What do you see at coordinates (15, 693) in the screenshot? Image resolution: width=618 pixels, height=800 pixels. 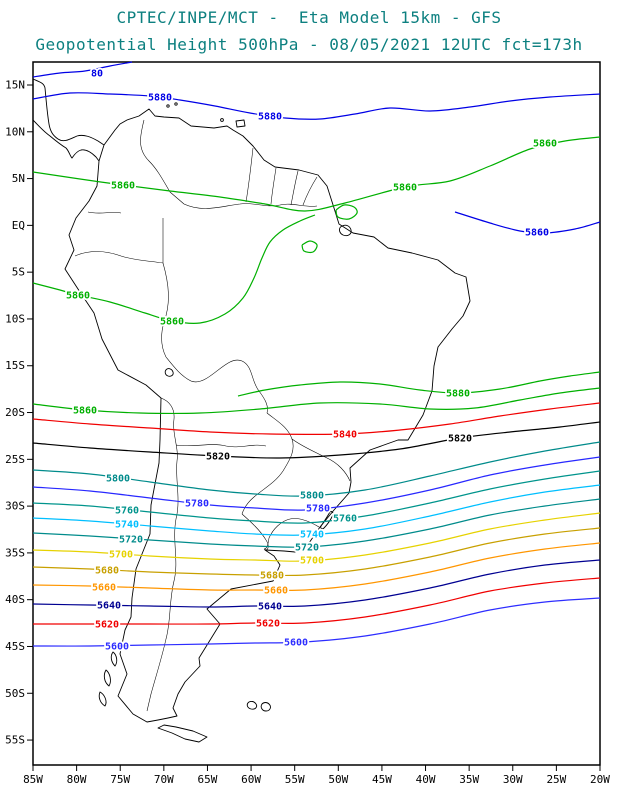 I see `lat-axis-label: 50S` at bounding box center [15, 693].